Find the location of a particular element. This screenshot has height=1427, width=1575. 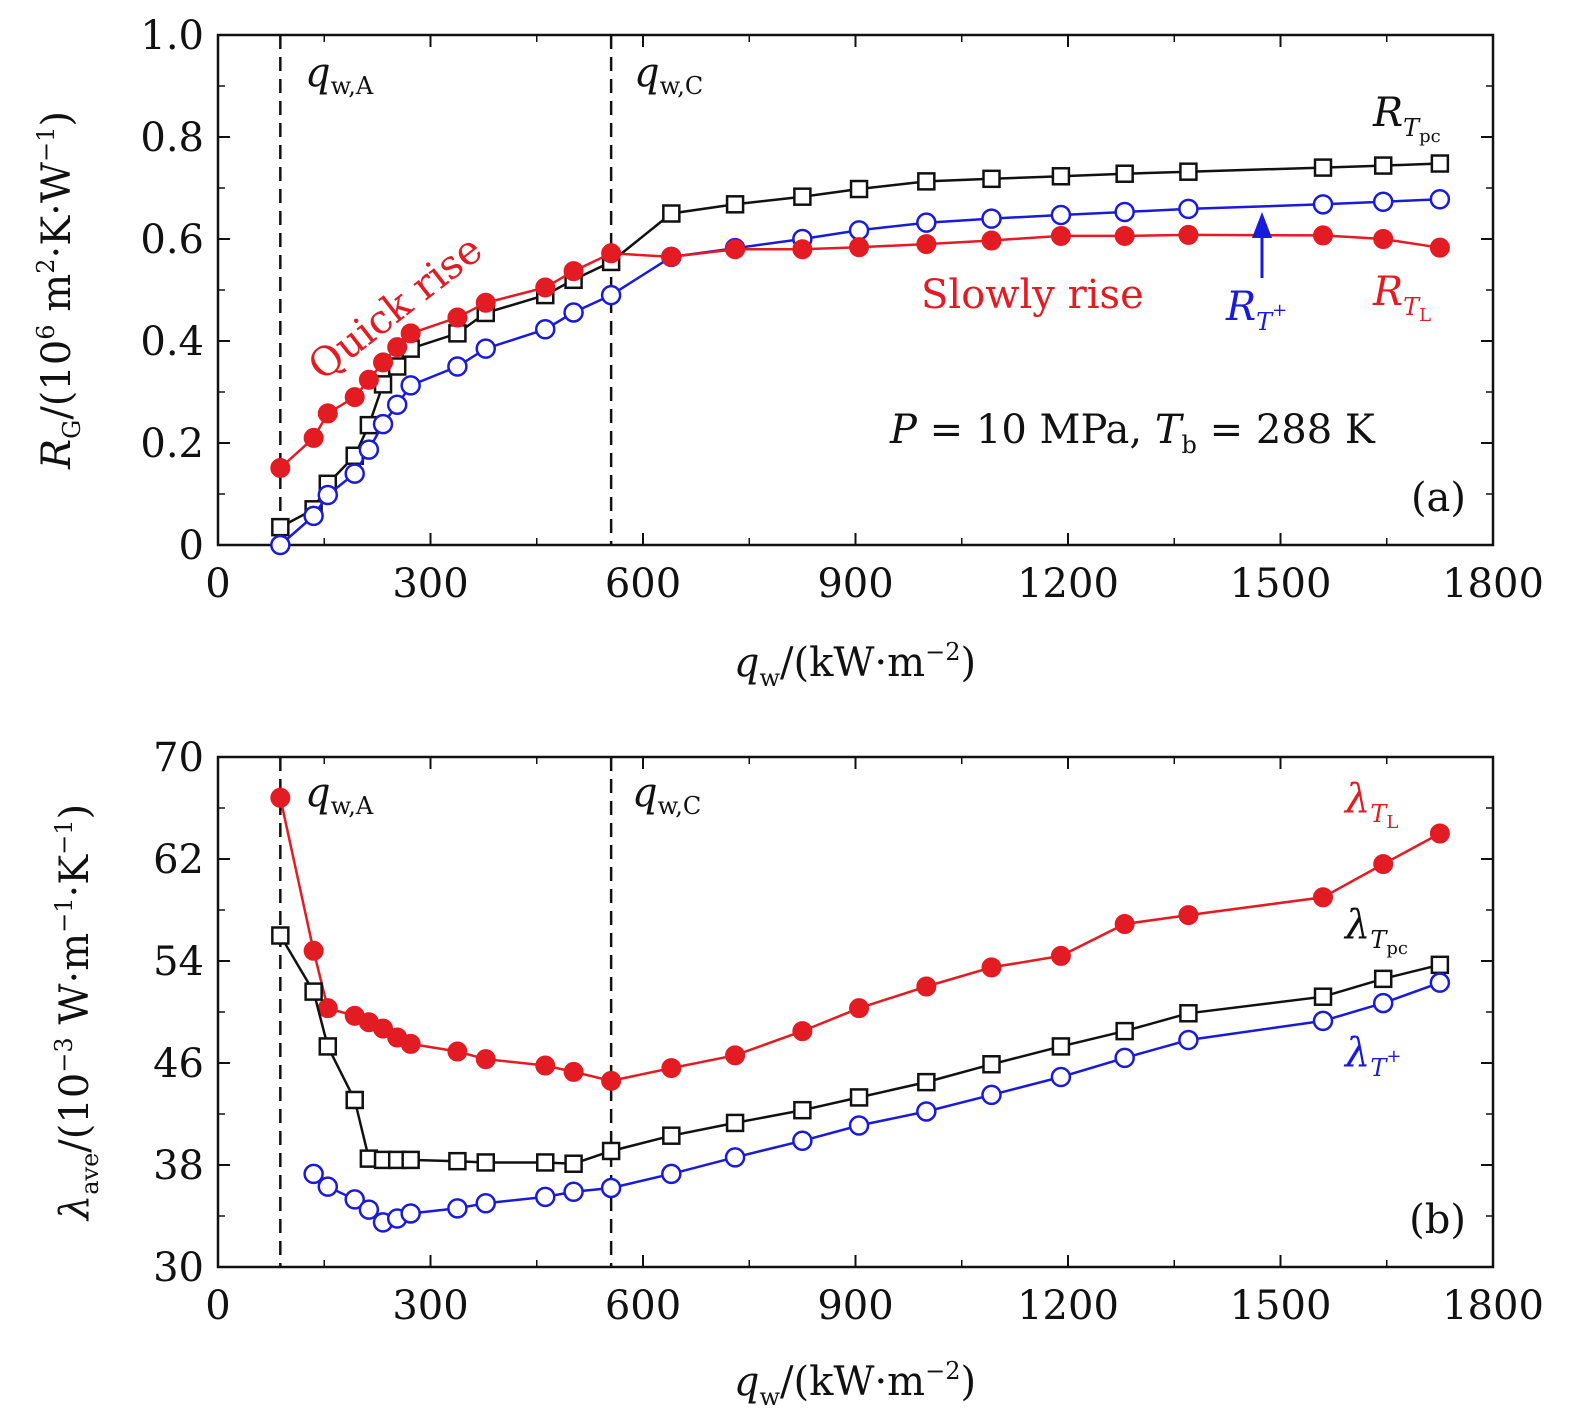

y-tick-label: 0.6 is located at coordinates (172, 240).